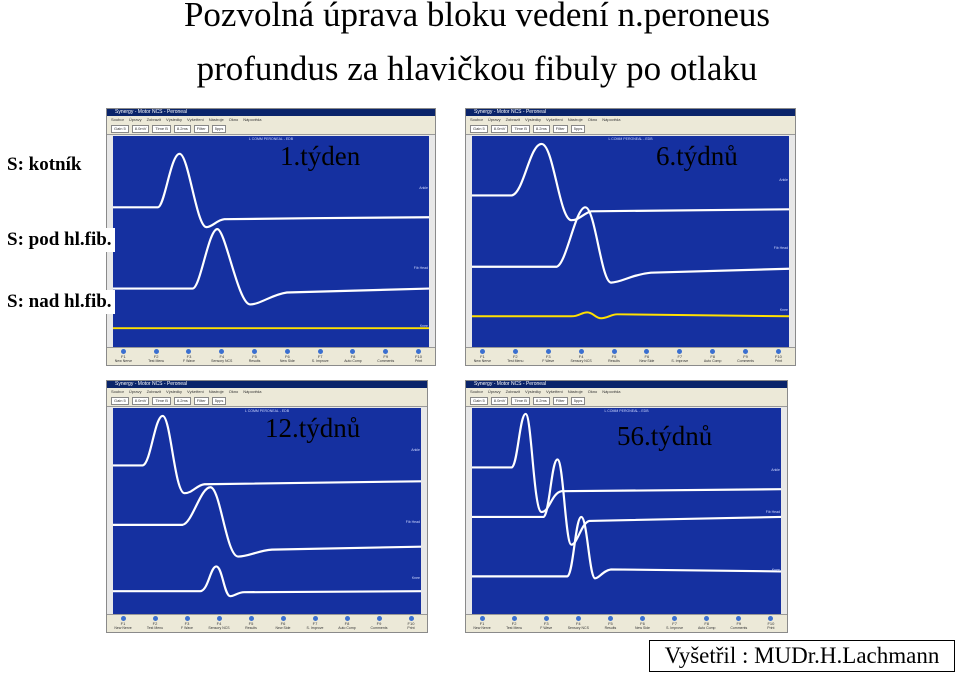 Image resolution: width=960 pixels, height=676 pixels. Describe the element at coordinates (271, 241) in the screenshot. I see `emg-traces` at that location.